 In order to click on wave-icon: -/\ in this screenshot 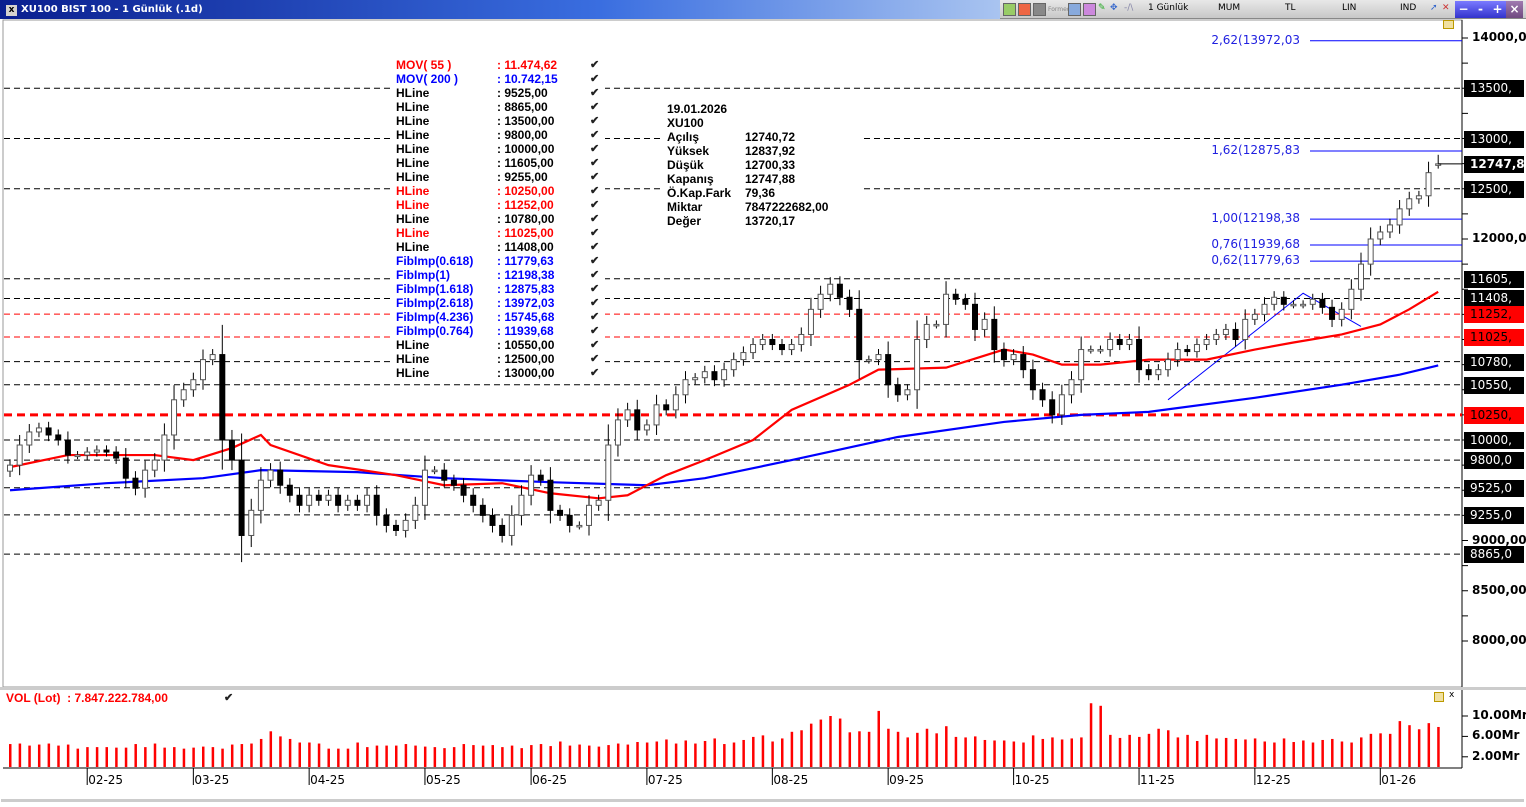, I will do `click(1129, 8)`.